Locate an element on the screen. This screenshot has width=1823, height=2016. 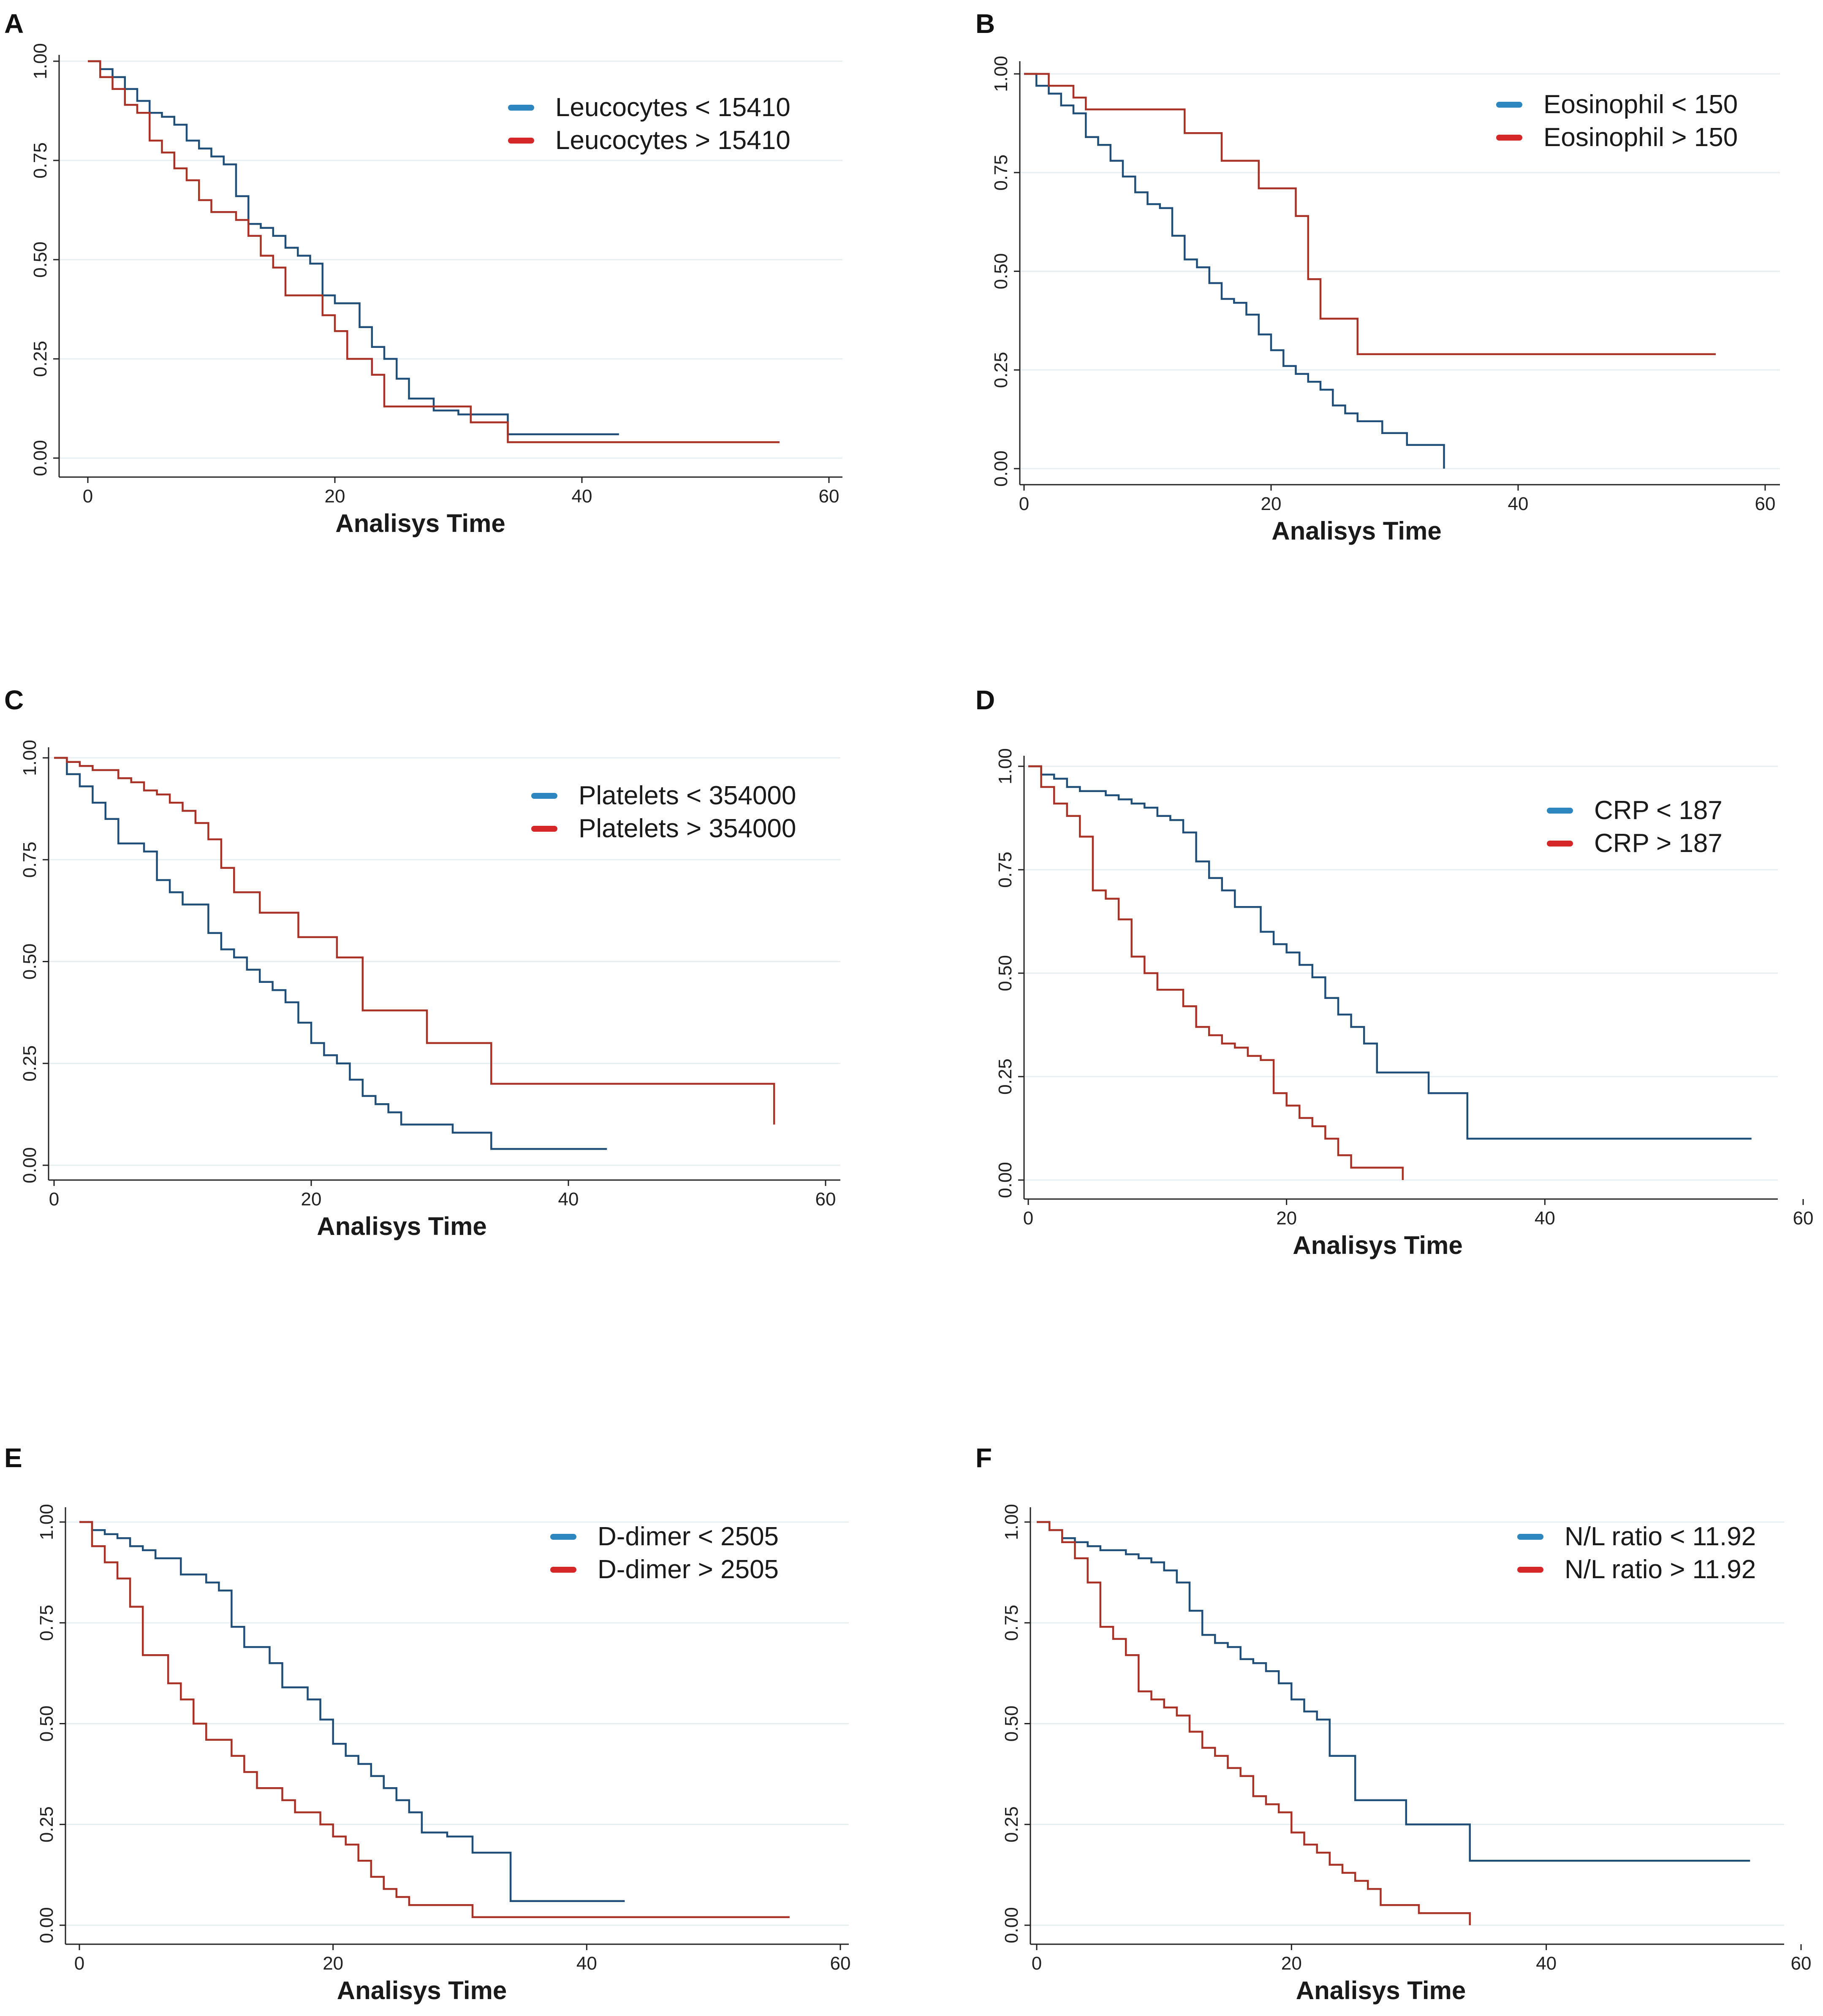
y-tick-label-d-4: 1.00 is located at coordinates (1005, 766).